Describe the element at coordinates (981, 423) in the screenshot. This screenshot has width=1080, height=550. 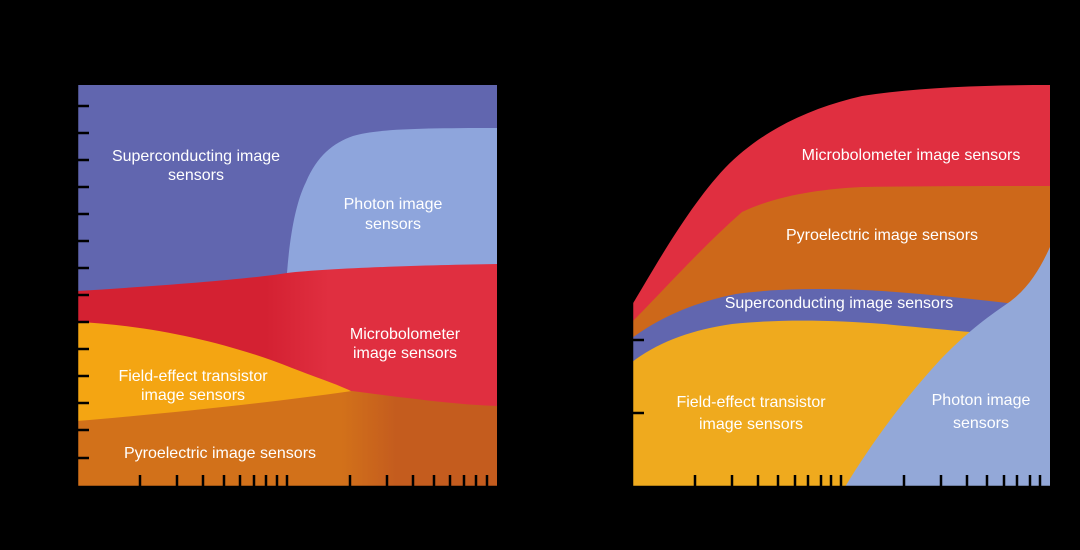
I see `label-photon-right-line2: sensors` at that location.